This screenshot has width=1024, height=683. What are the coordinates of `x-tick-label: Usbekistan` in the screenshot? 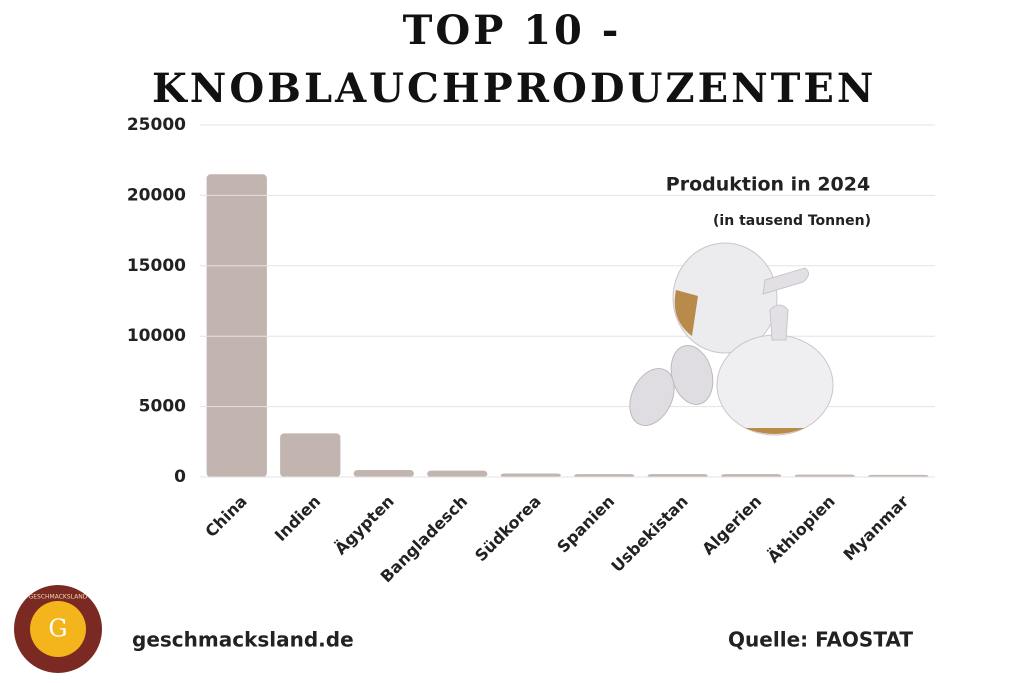 It's located at (649, 534).